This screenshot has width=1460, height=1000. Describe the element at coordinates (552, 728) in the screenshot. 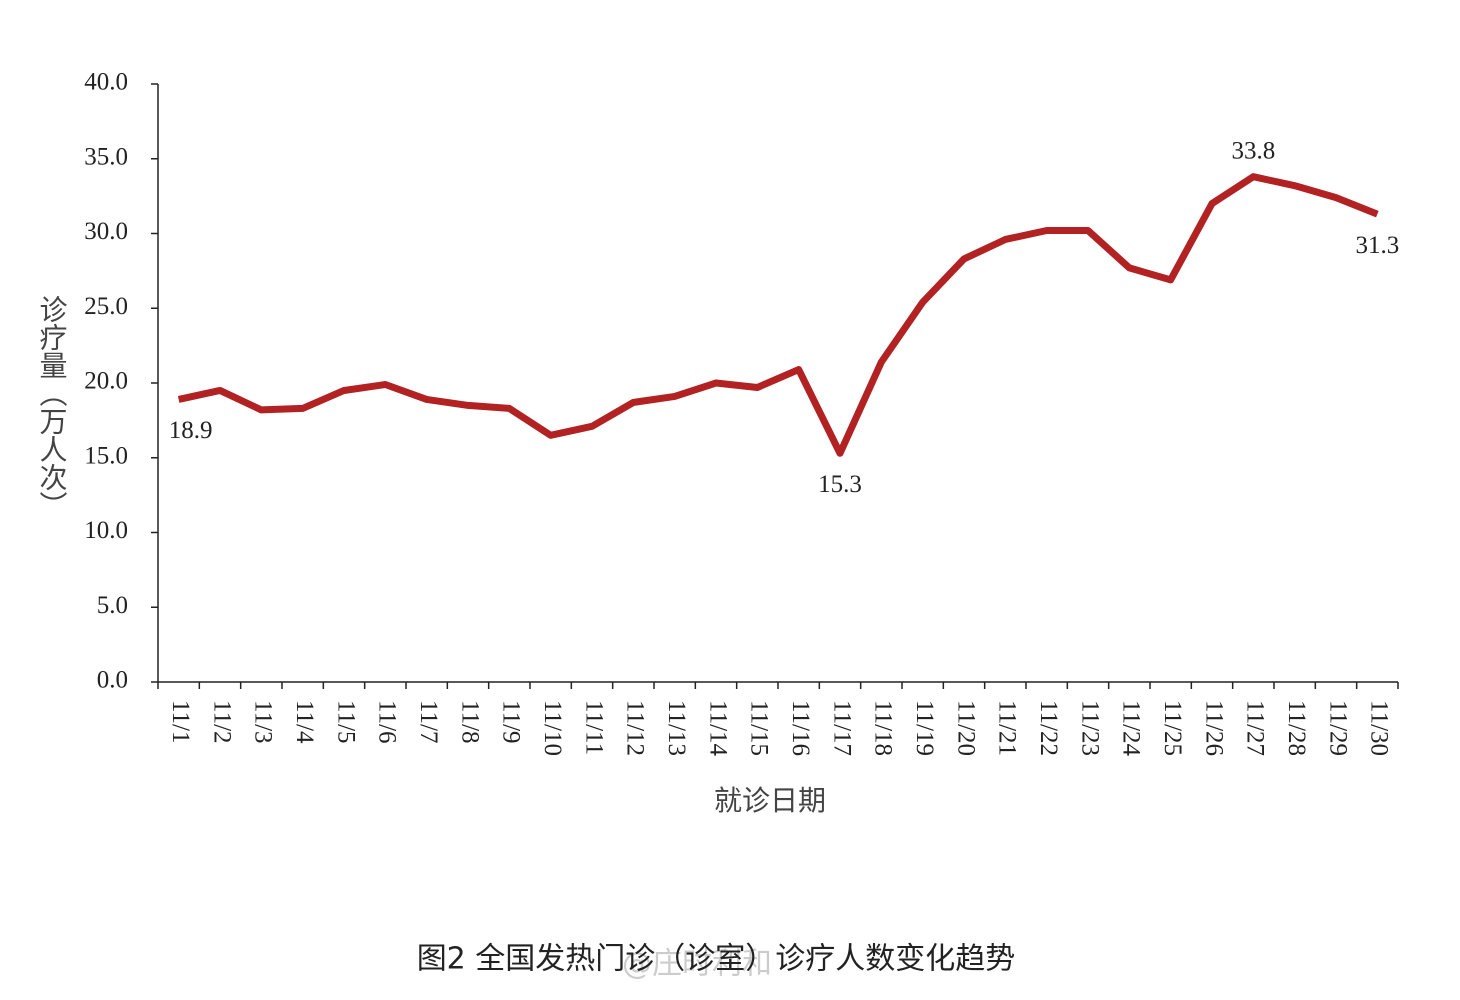

I see `x-tick-label: 11/10` at that location.